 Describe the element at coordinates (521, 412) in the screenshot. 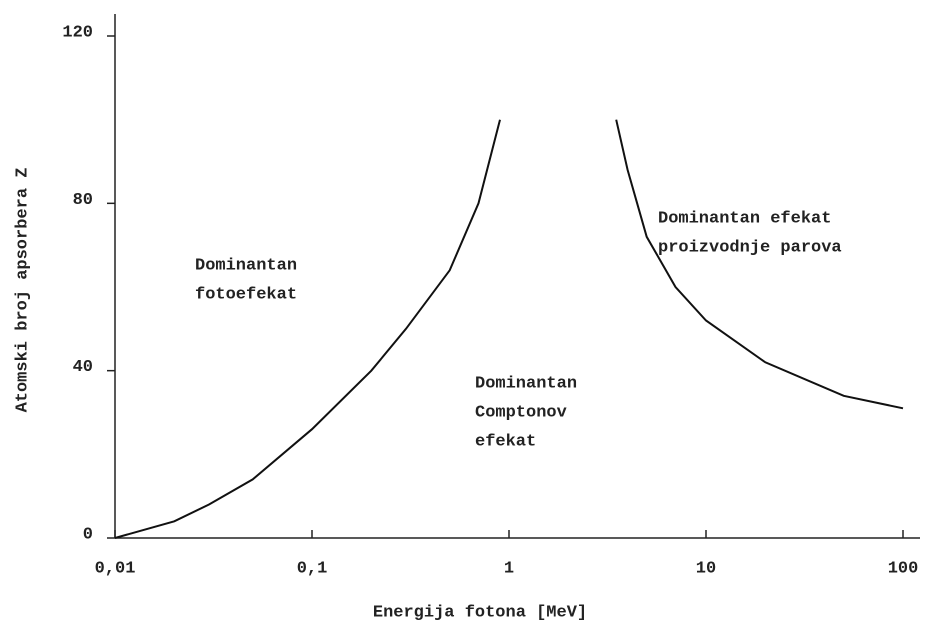

I see `annotation: Comptonov` at that location.